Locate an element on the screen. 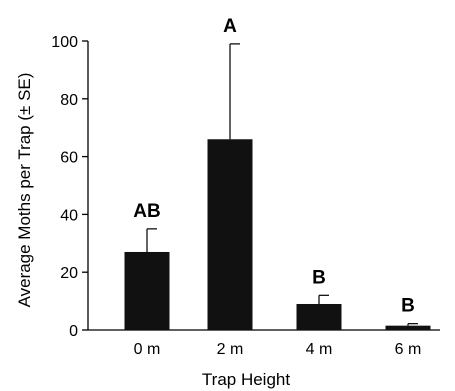 This screenshot has width=455, height=391. significance-label-3: B is located at coordinates (408, 306).